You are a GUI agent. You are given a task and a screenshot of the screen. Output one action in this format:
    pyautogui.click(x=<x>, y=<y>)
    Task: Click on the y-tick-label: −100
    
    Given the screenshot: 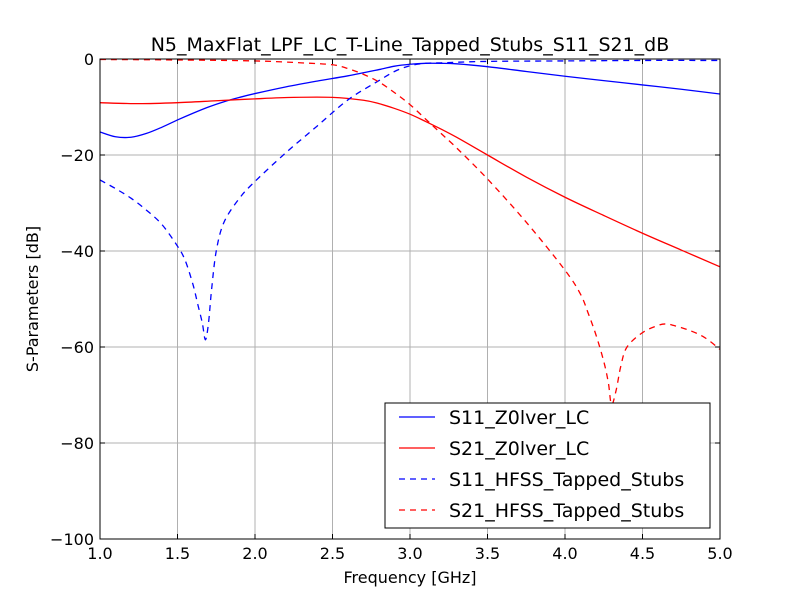 What is the action you would take?
    pyautogui.click(x=72, y=539)
    